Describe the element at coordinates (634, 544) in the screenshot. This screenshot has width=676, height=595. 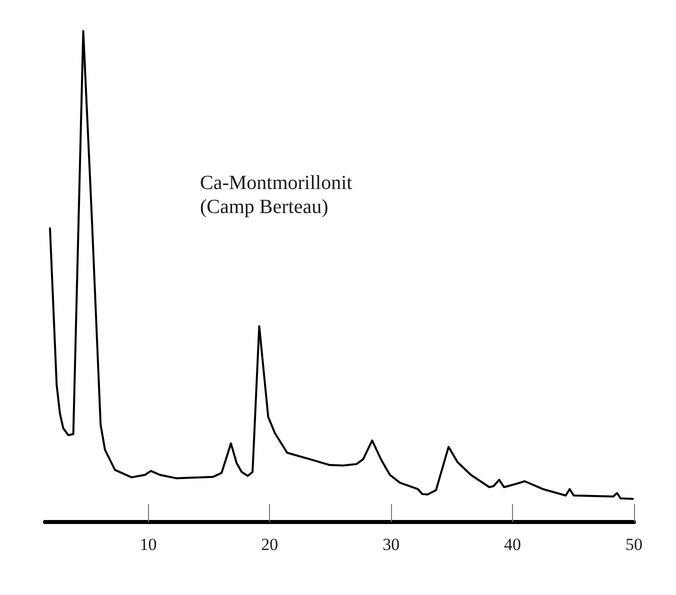
I see `x-tick-label: 50` at that location.